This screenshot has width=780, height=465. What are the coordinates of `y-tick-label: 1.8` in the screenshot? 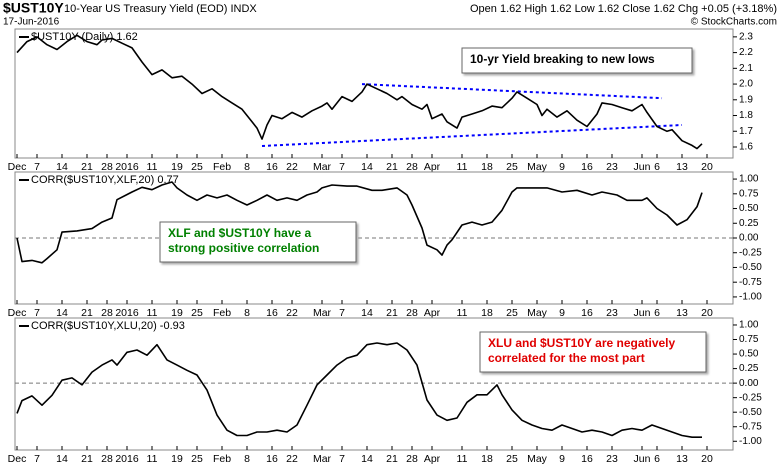 It's located at (746, 115).